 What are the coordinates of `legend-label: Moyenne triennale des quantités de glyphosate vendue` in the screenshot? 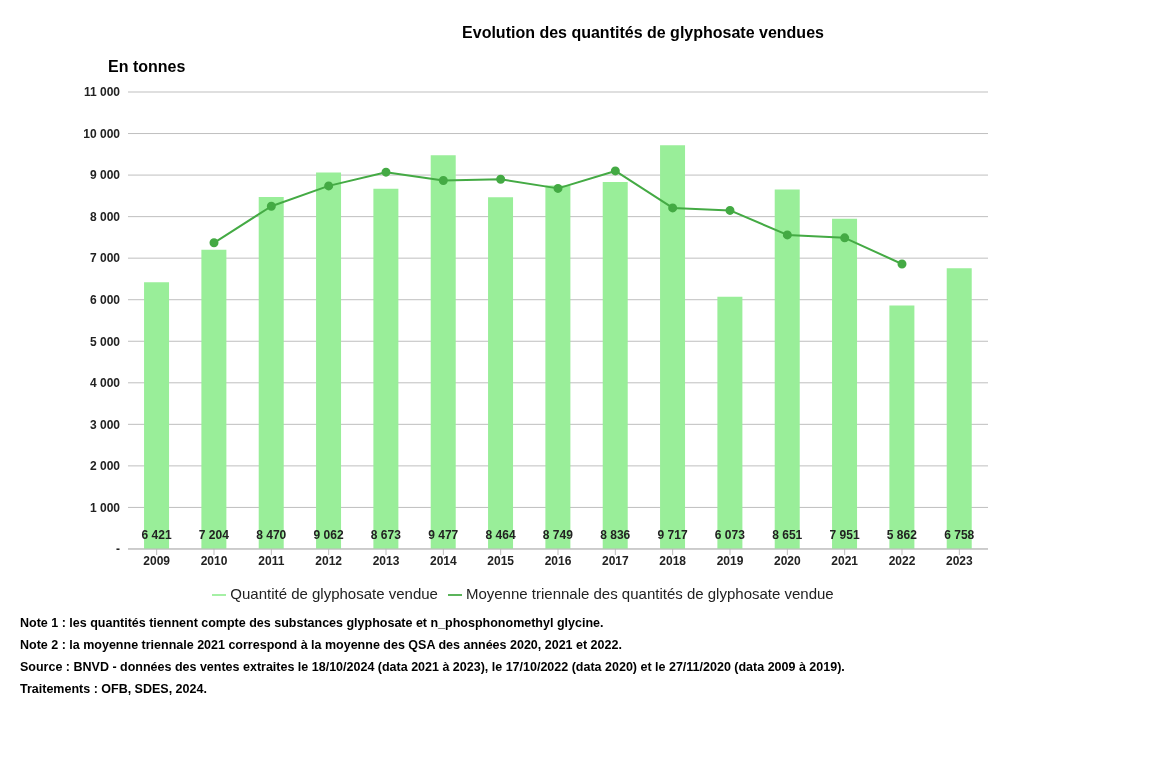 It's located at (649, 593).